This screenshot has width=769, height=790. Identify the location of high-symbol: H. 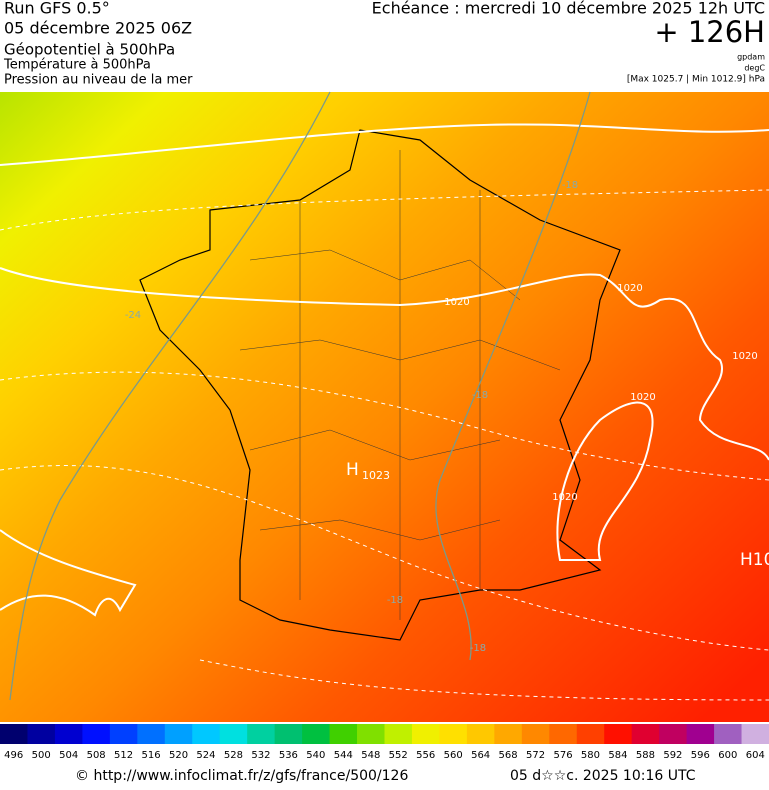
(352, 470).